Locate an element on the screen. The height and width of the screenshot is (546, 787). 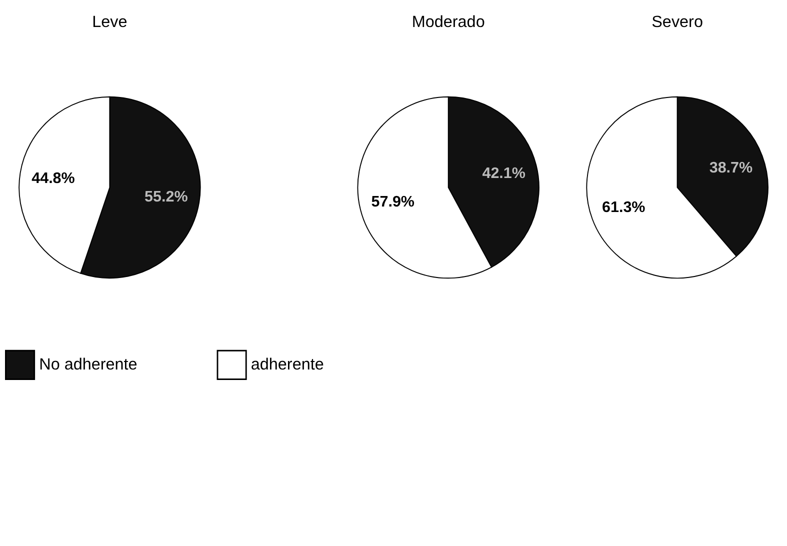
chart-title: Leve is located at coordinates (110, 22).